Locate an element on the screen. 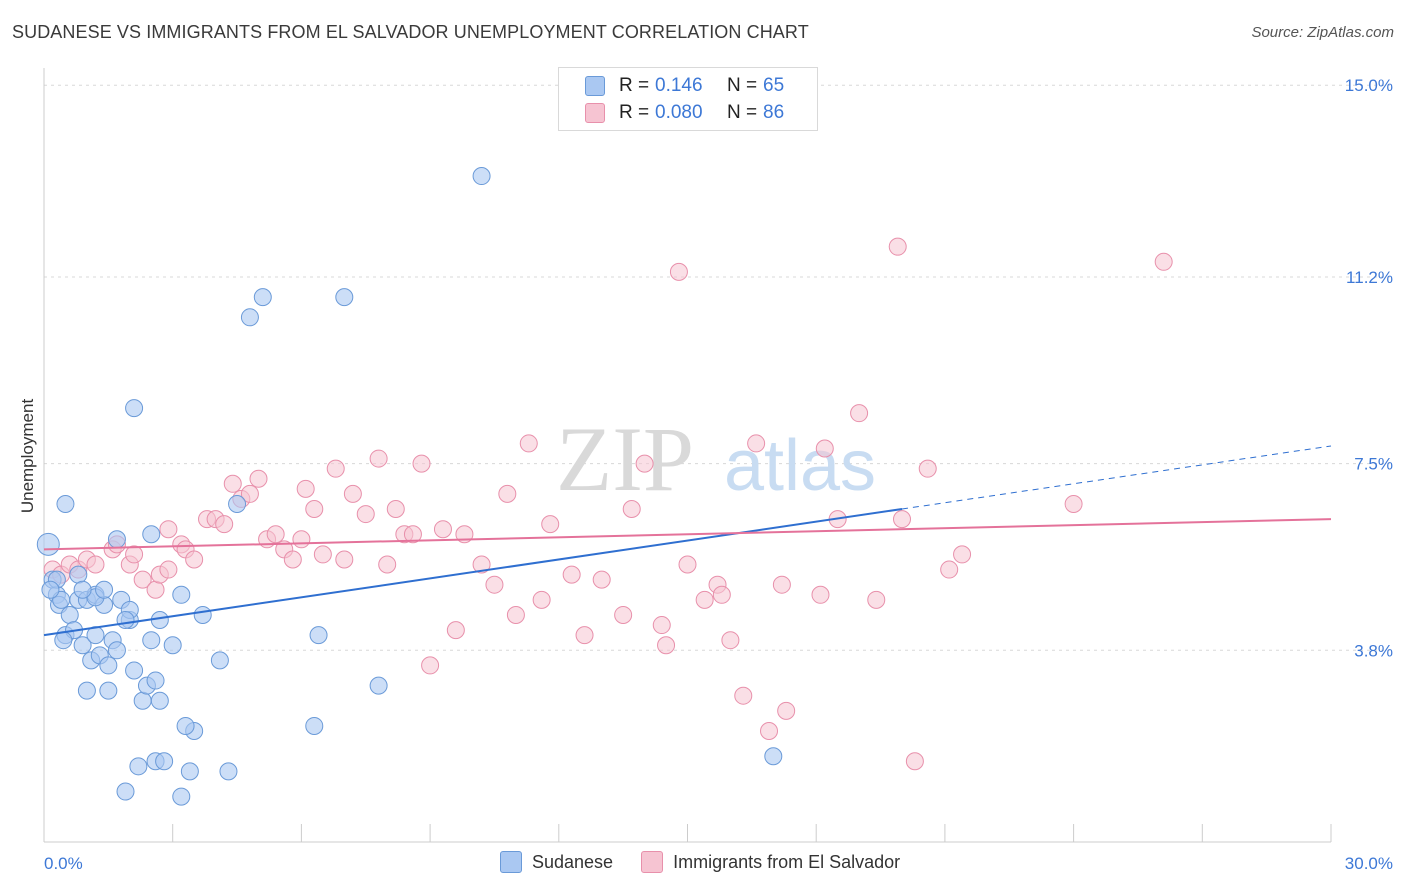 Image resolution: width=1406 pixels, height=892 pixels. y-tick-label: 3.8% is located at coordinates (1373, 650).